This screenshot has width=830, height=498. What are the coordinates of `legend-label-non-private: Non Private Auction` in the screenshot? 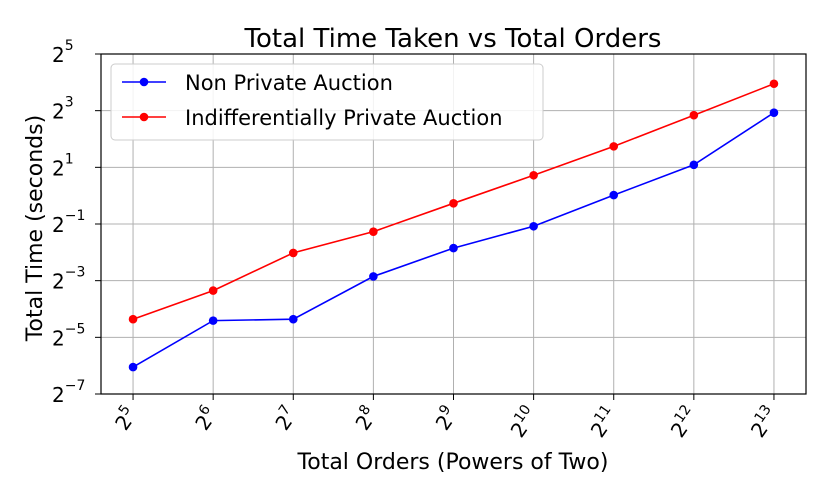 It's located at (289, 83).